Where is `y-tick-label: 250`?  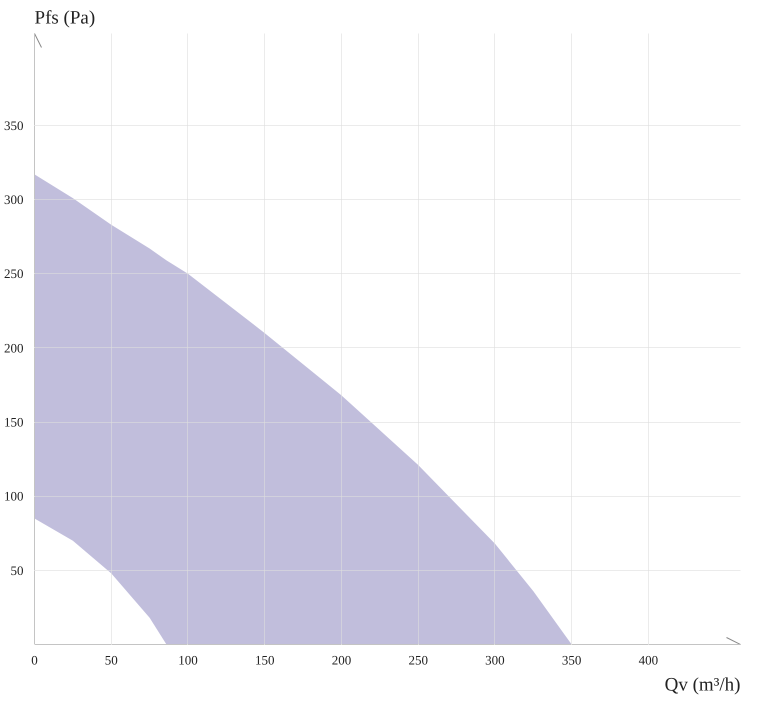 y-tick-label: 250 is located at coordinates (14, 274).